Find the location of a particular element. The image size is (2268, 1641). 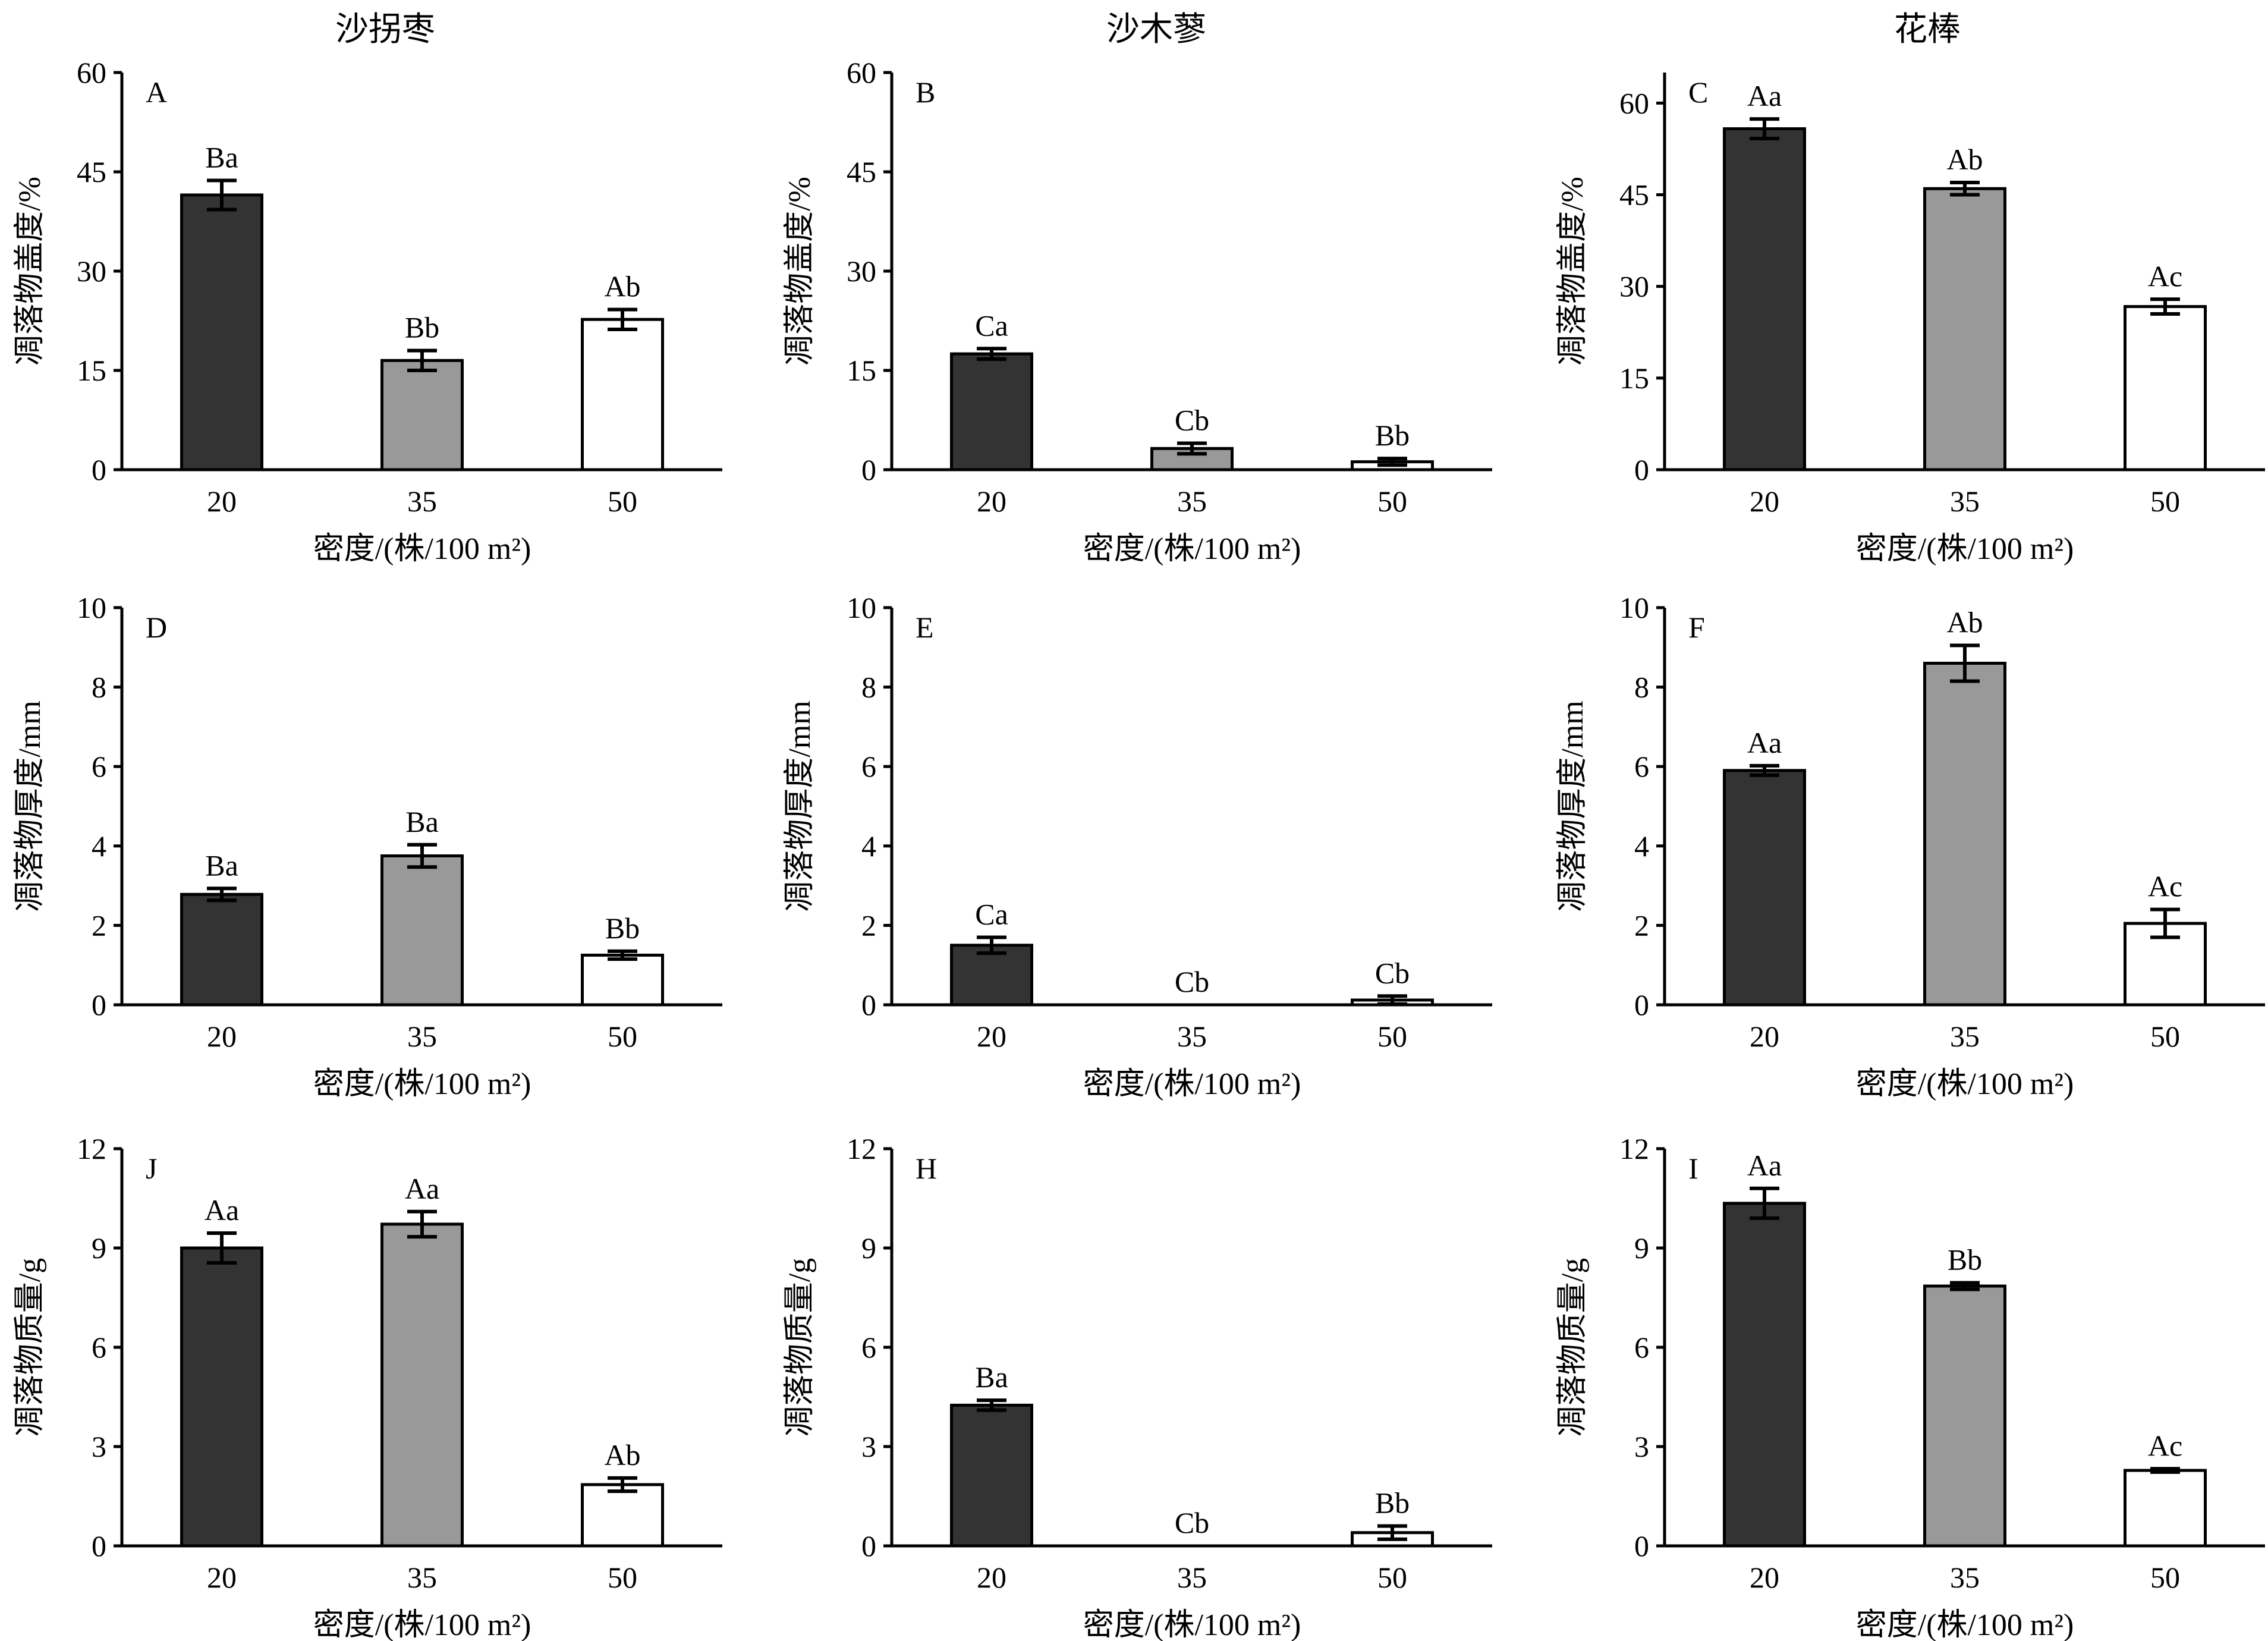

panel-letter: C is located at coordinates (1698, 92).